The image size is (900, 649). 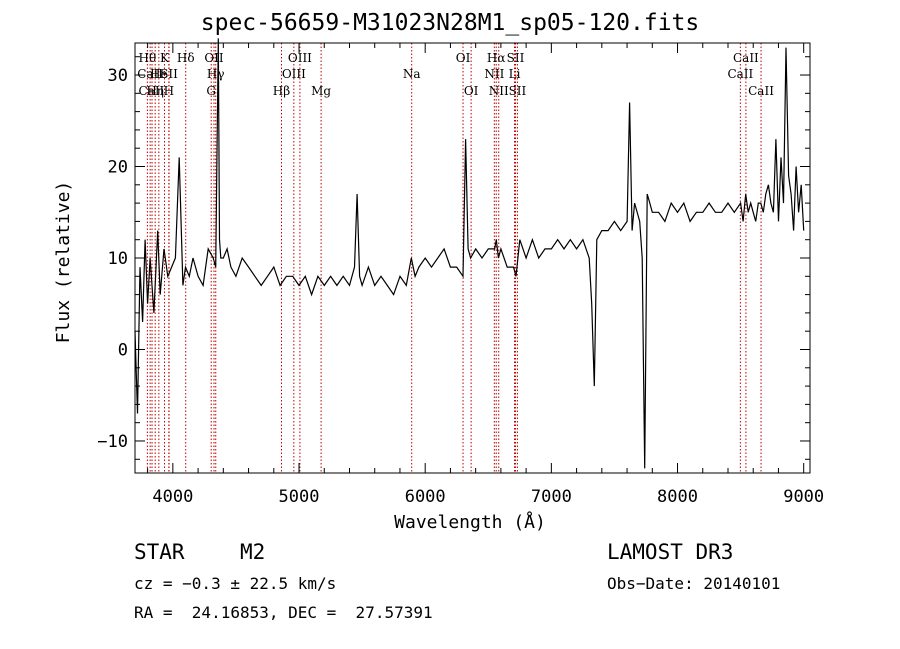 I want to click on spectral-line-label: Hβ, so click(x=281, y=91).